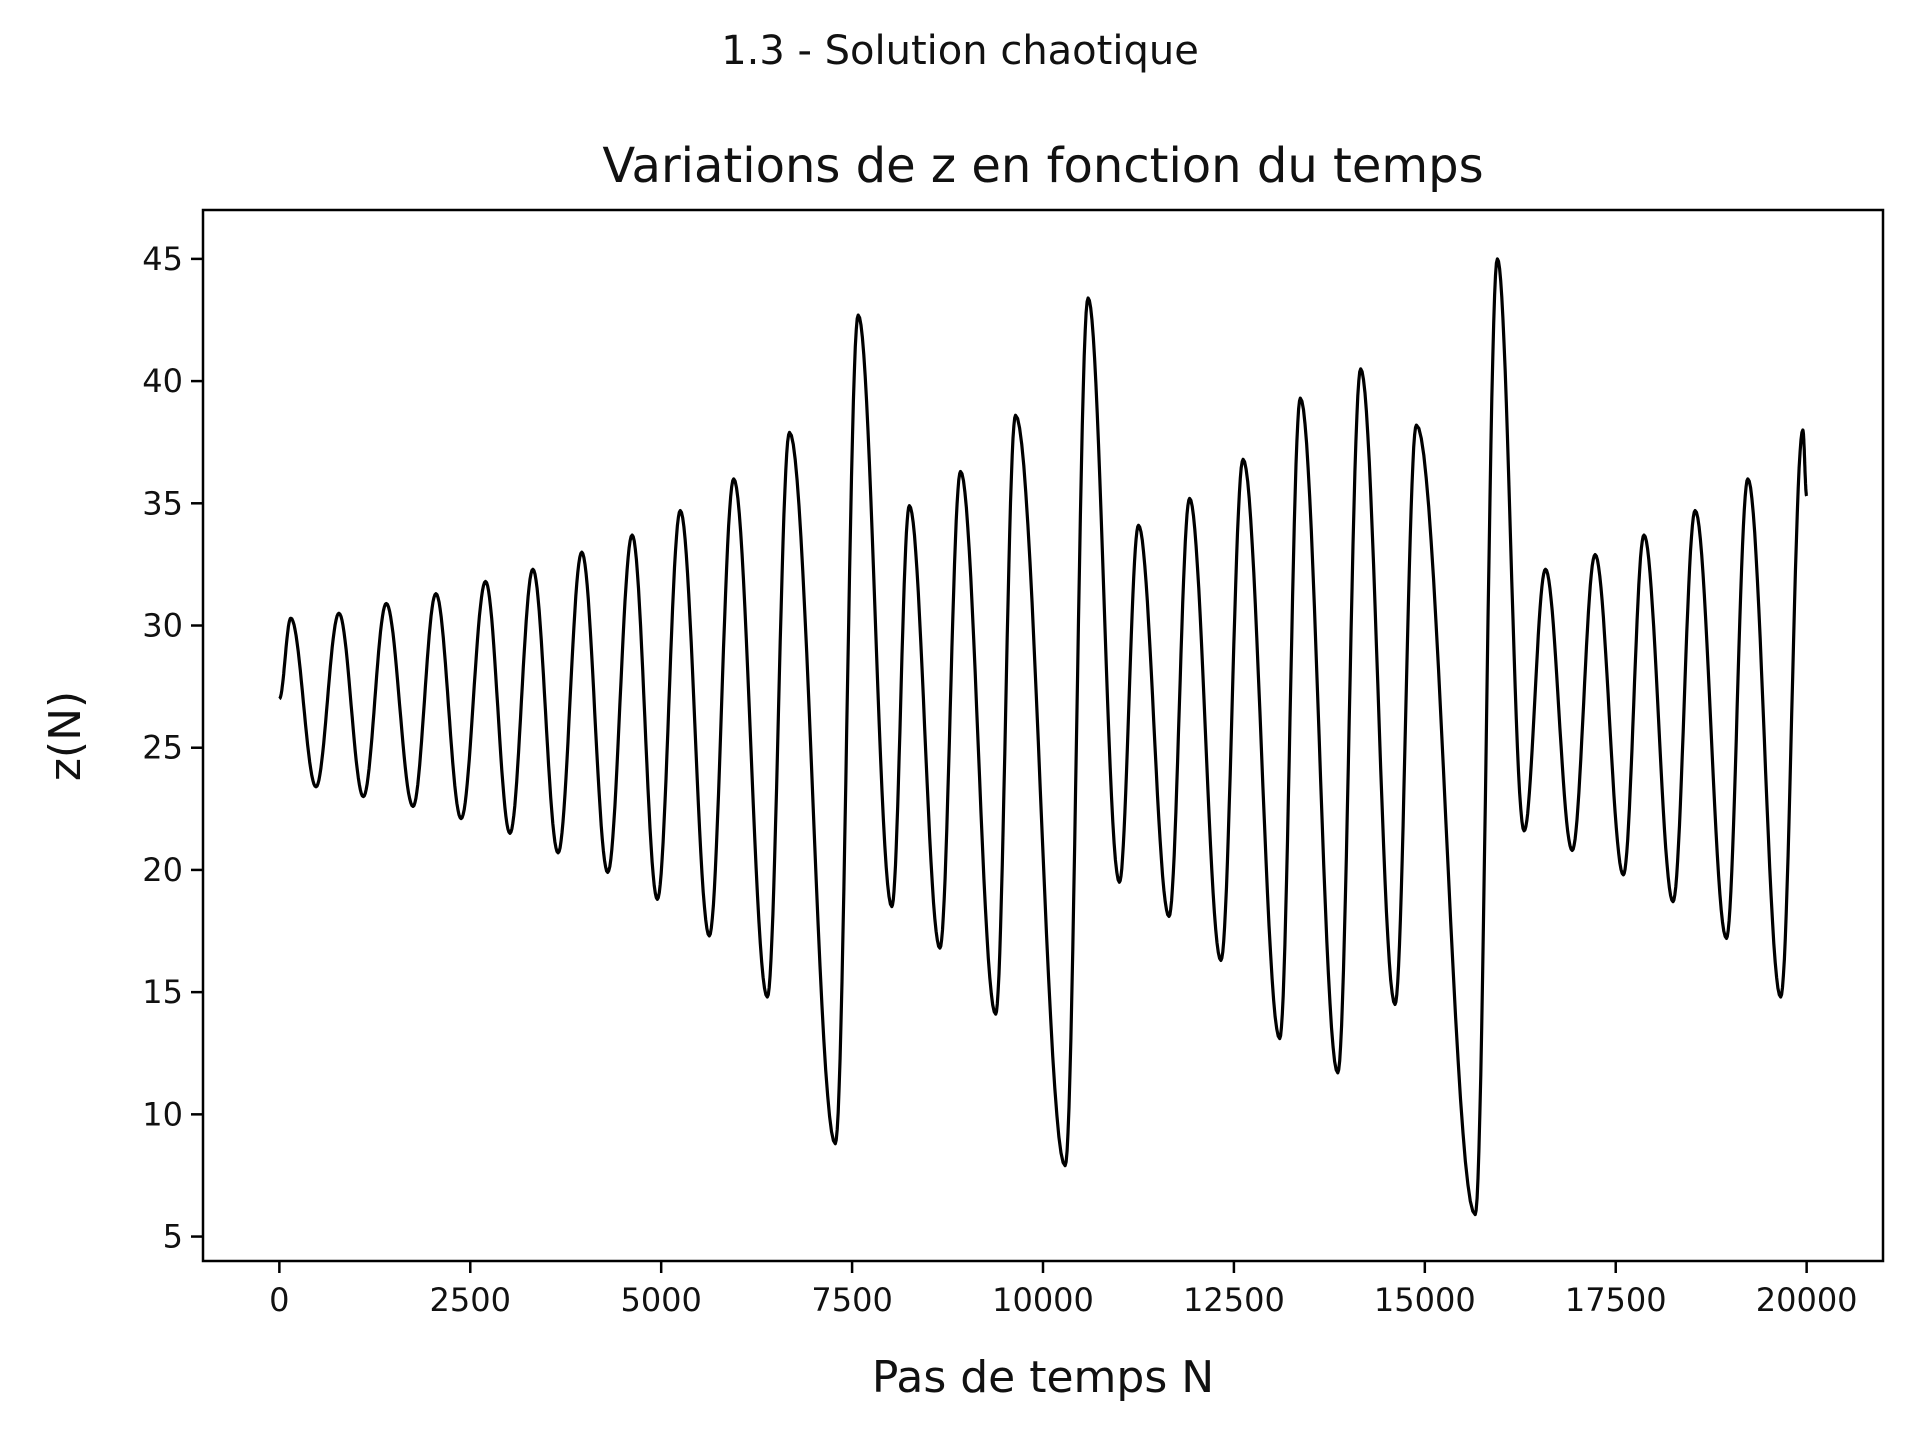 The image size is (1920, 1440). What do you see at coordinates (162, 259) in the screenshot?
I see `y-tick-label: 45` at bounding box center [162, 259].